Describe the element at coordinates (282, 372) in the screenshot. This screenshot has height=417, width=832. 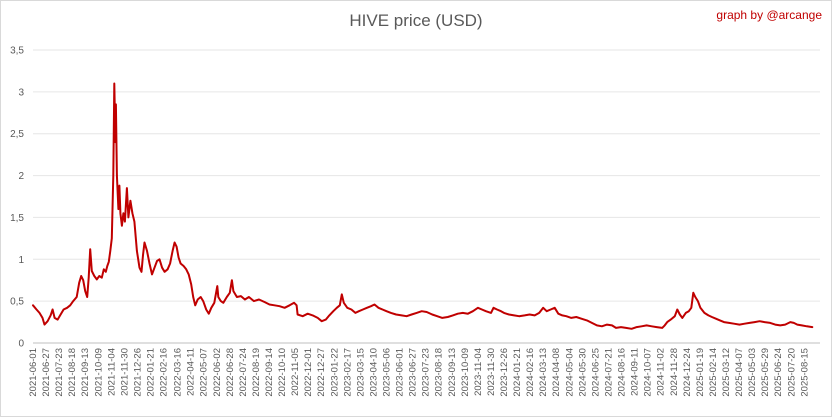
I see `x-tick-label: 2022-10-10` at that location.